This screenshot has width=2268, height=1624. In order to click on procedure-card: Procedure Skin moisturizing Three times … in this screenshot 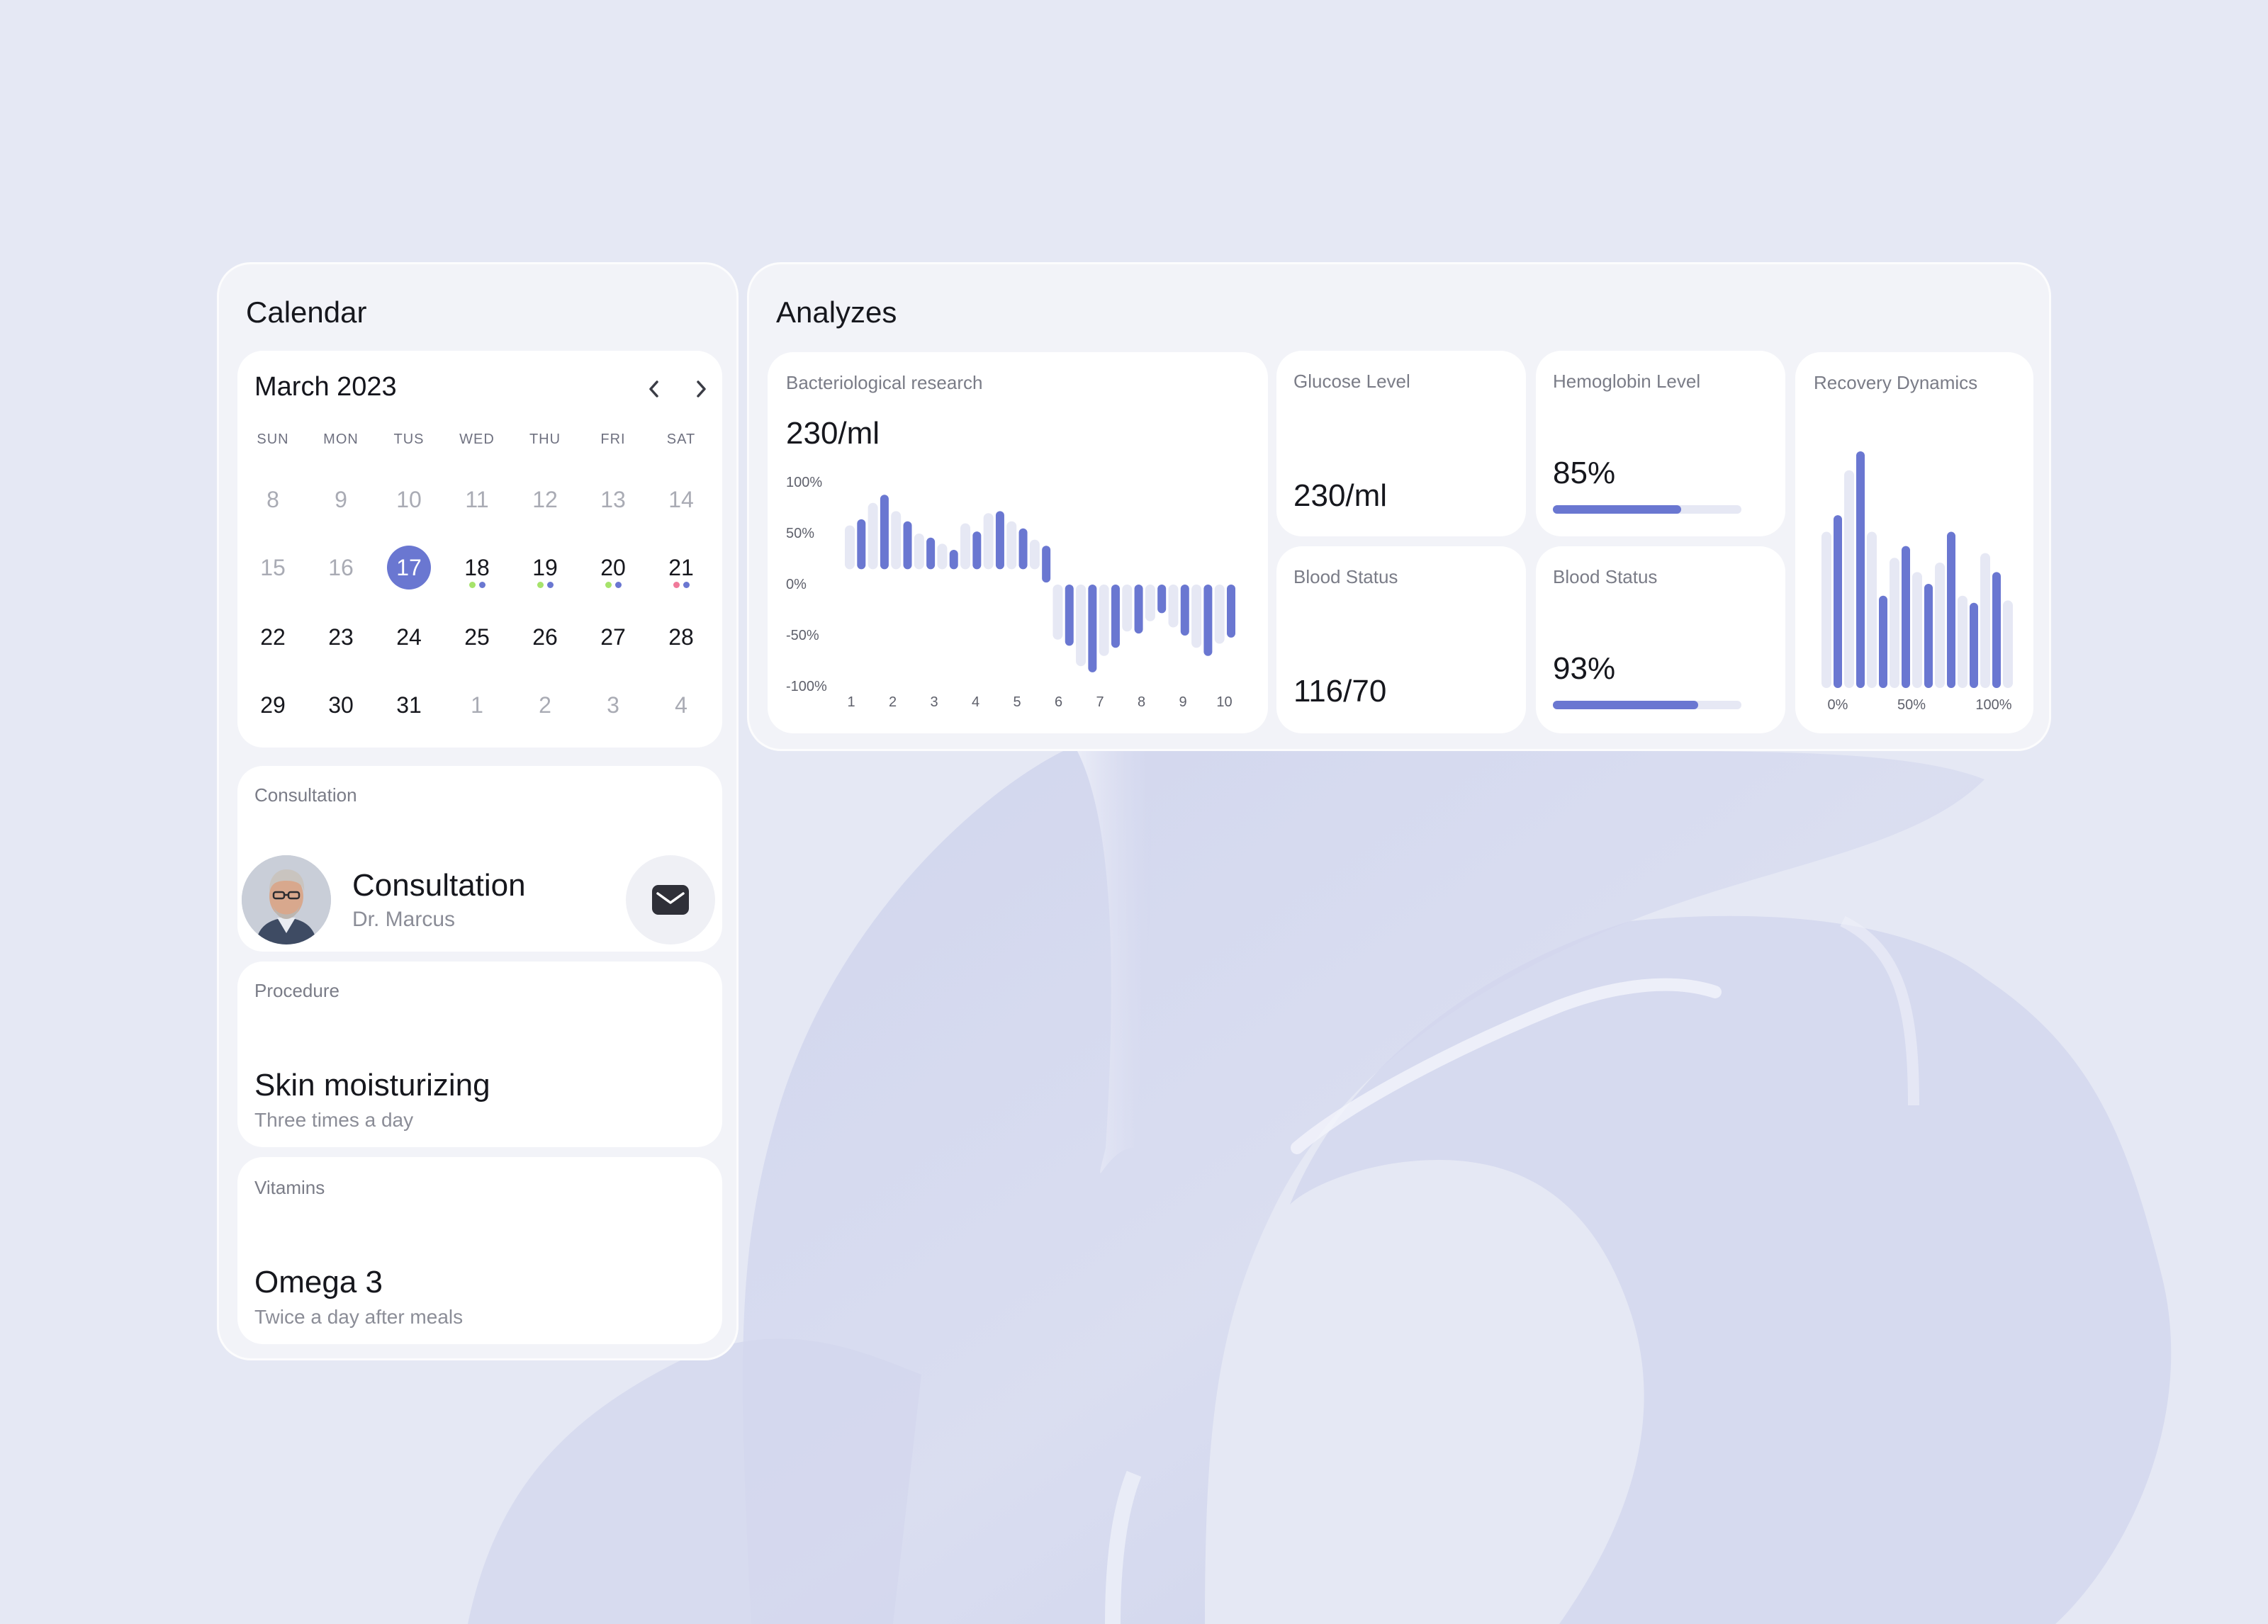, I will do `click(479, 1055)`.